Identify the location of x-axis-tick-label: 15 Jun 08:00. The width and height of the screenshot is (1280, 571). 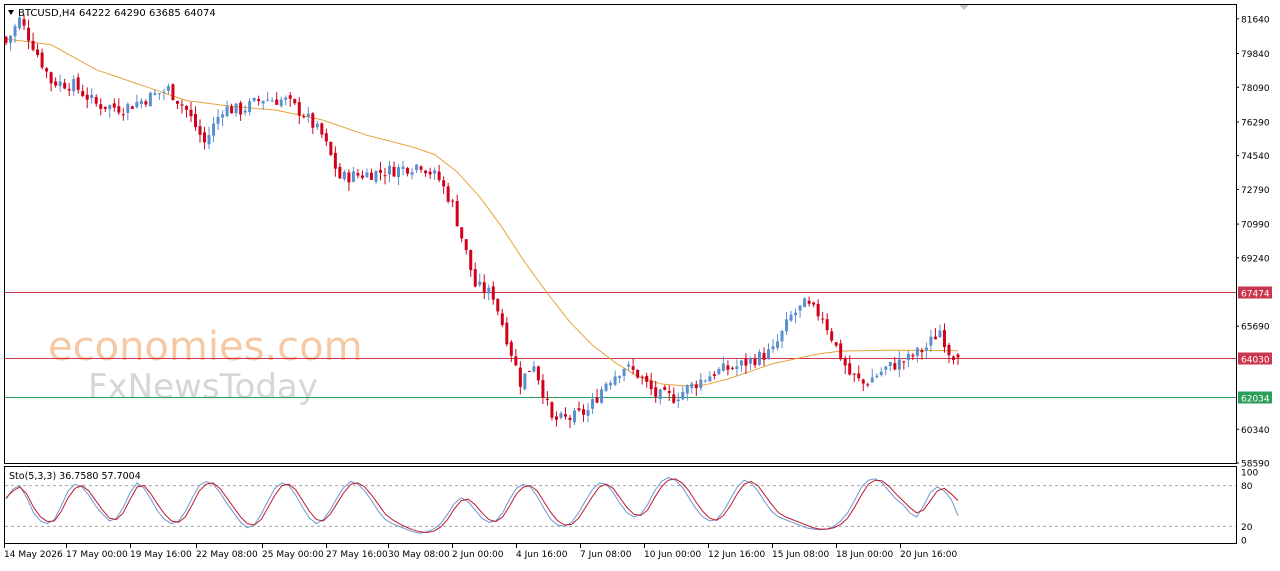
(800, 555).